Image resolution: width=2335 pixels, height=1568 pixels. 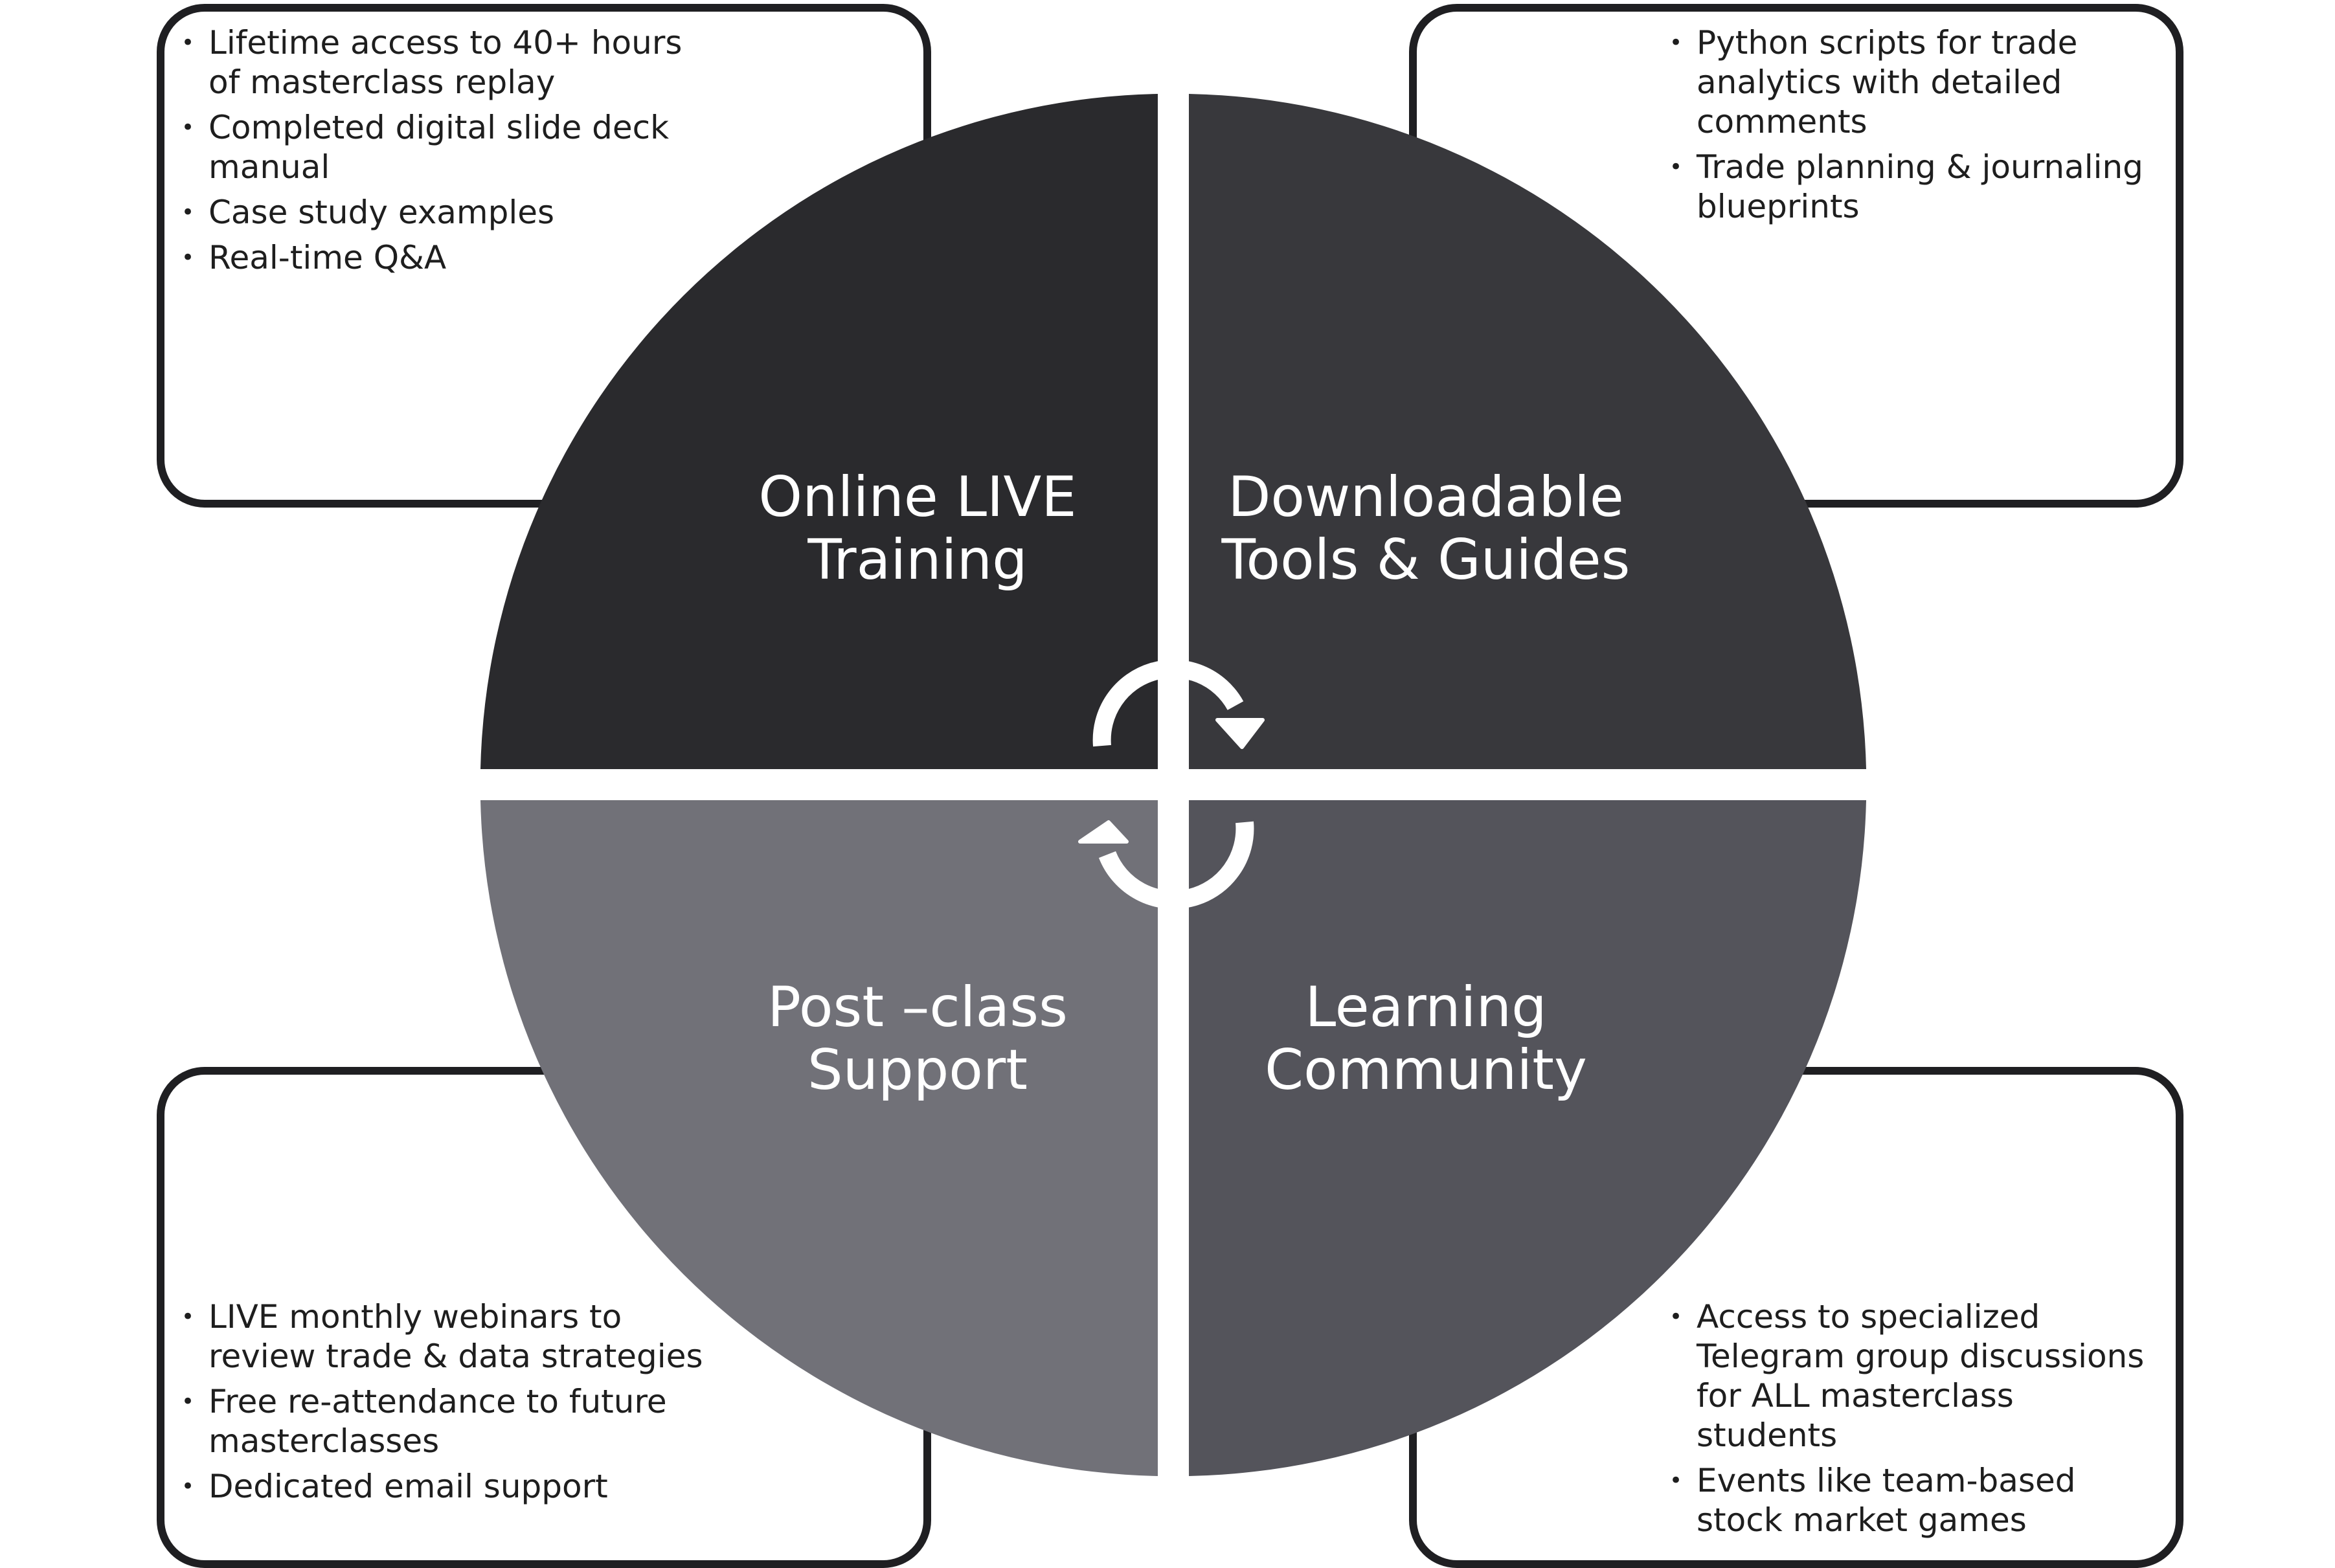 What do you see at coordinates (1176, 865) in the screenshot?
I see `lower-arc-arrow` at bounding box center [1176, 865].